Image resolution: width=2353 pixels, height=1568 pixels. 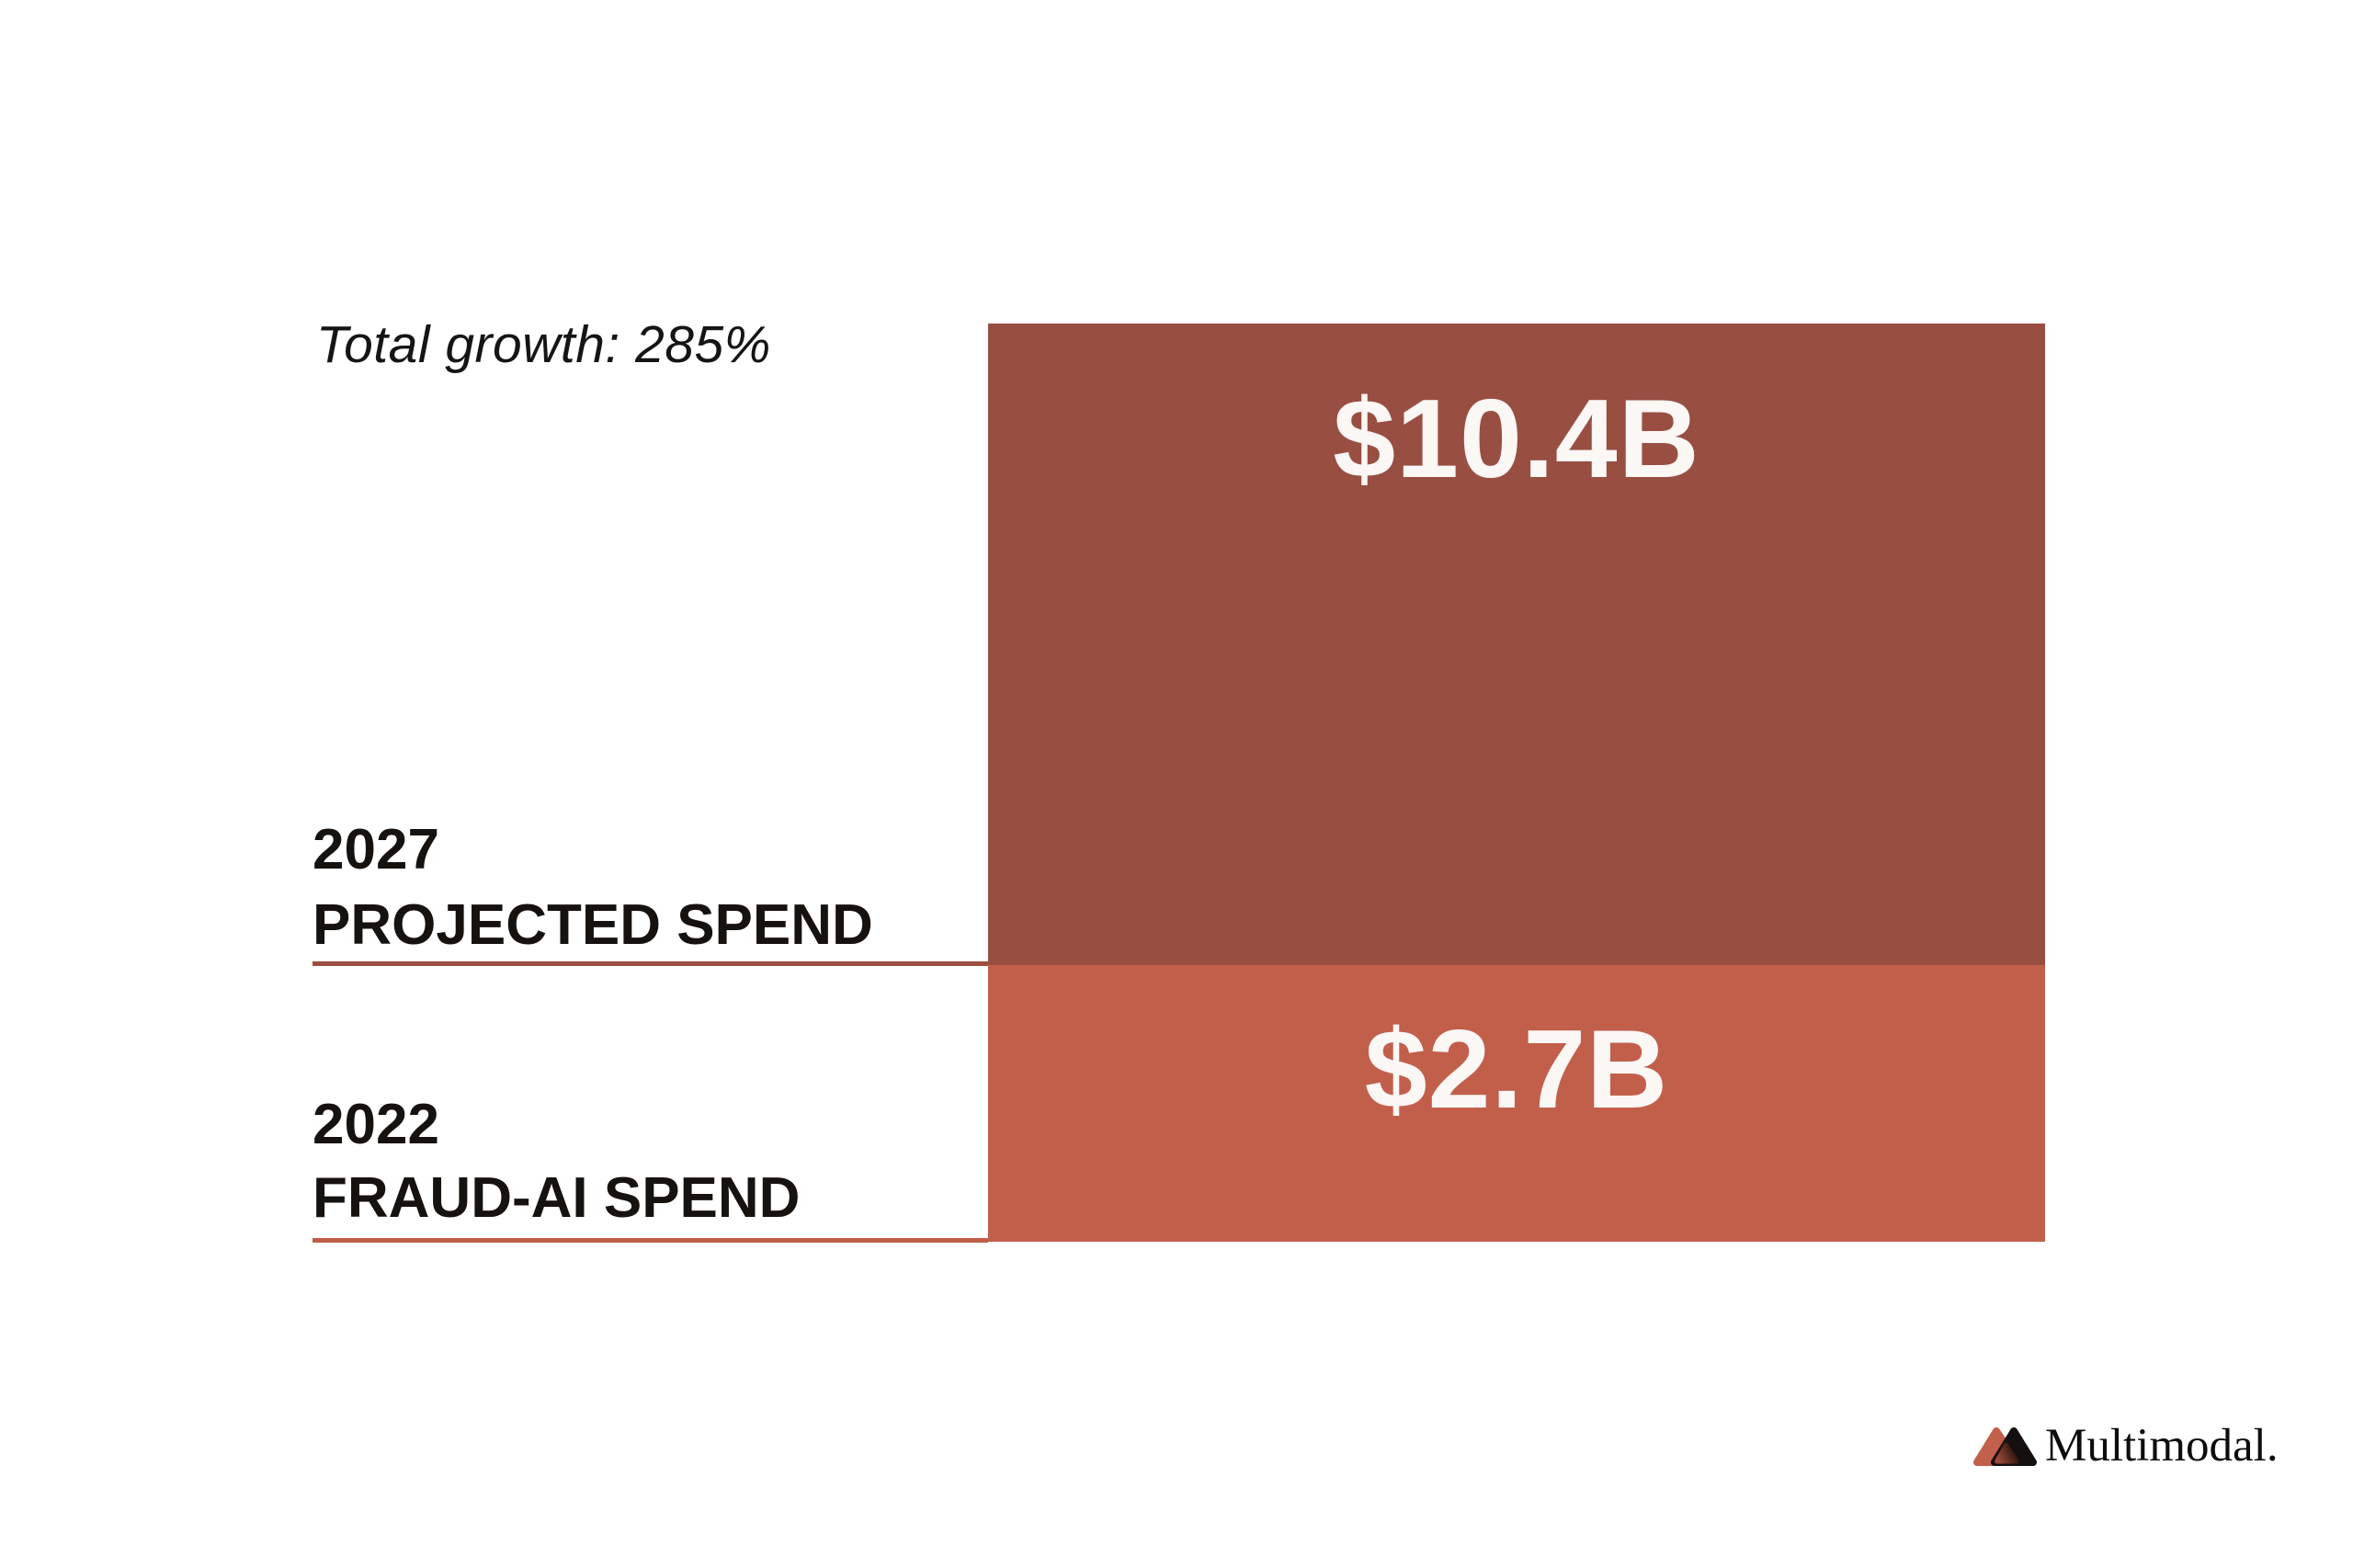 What do you see at coordinates (1516, 438) in the screenshot?
I see `bar-2027-value-label: $10.4B` at bounding box center [1516, 438].